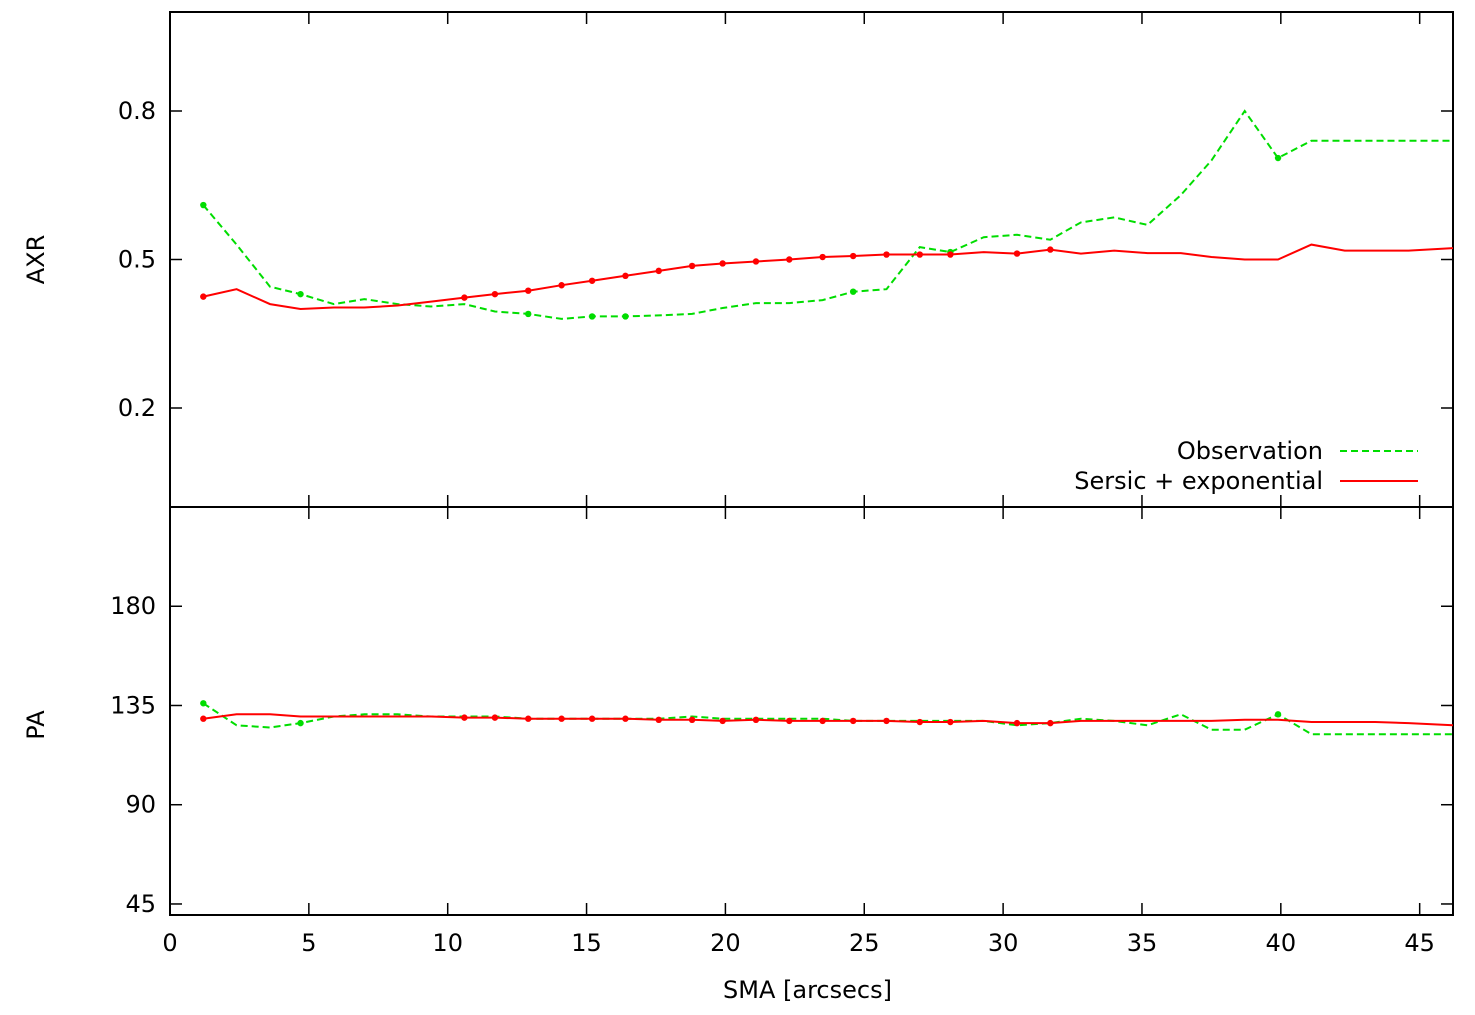  I want to click on y-tick-label: 45, so click(140, 904).